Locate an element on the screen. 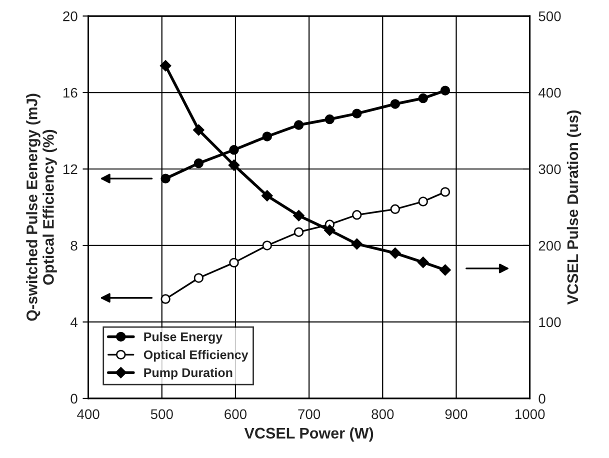  y-tick-label: 12 is located at coordinates (71, 169).